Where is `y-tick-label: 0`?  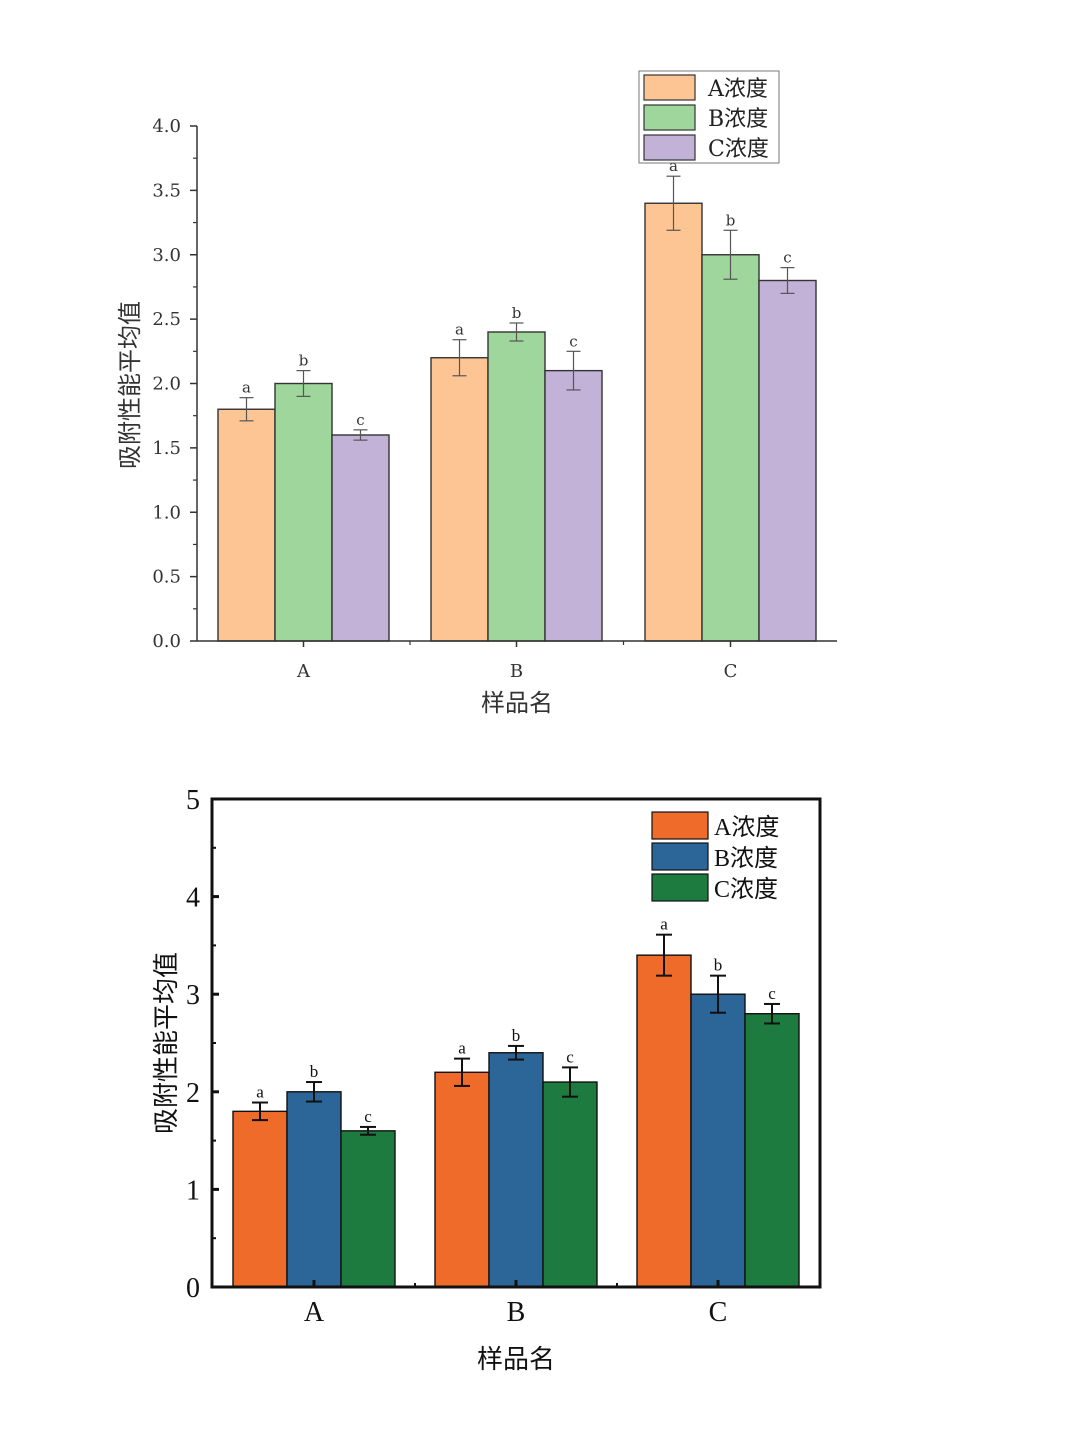
y-tick-label: 0 is located at coordinates (193, 1288).